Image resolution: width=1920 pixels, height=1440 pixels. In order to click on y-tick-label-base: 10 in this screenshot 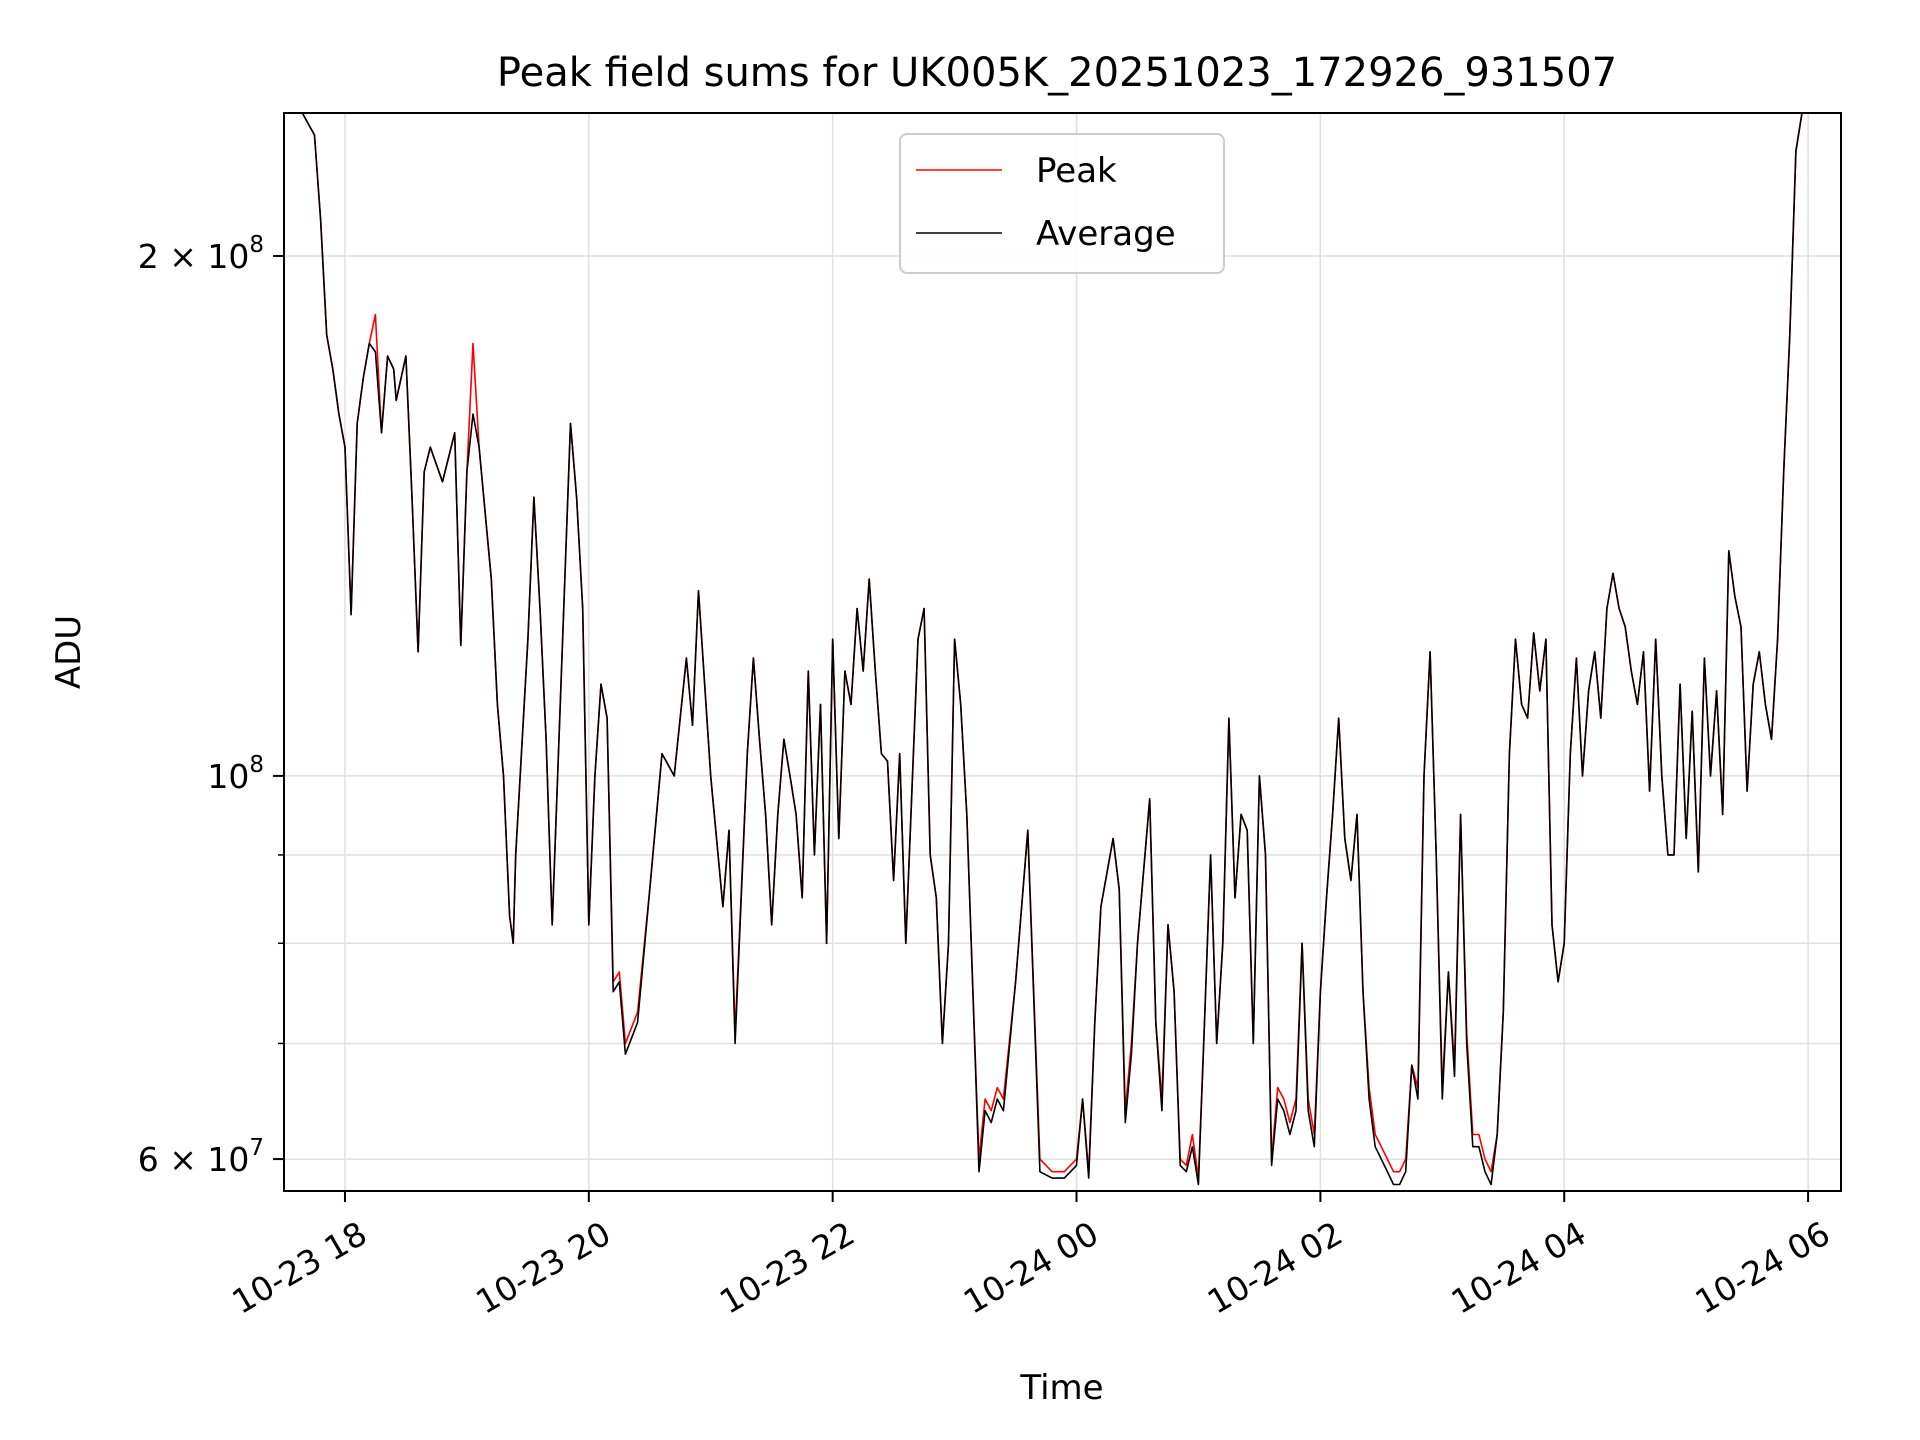, I will do `click(228, 776)`.